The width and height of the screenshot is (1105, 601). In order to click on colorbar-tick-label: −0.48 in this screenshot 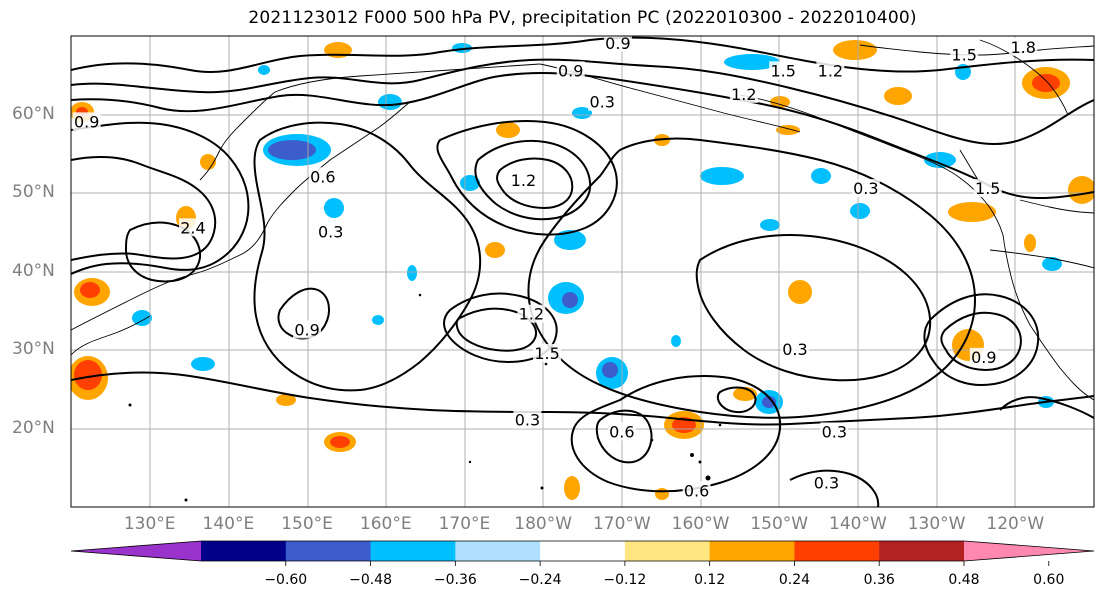, I will do `click(370, 580)`.